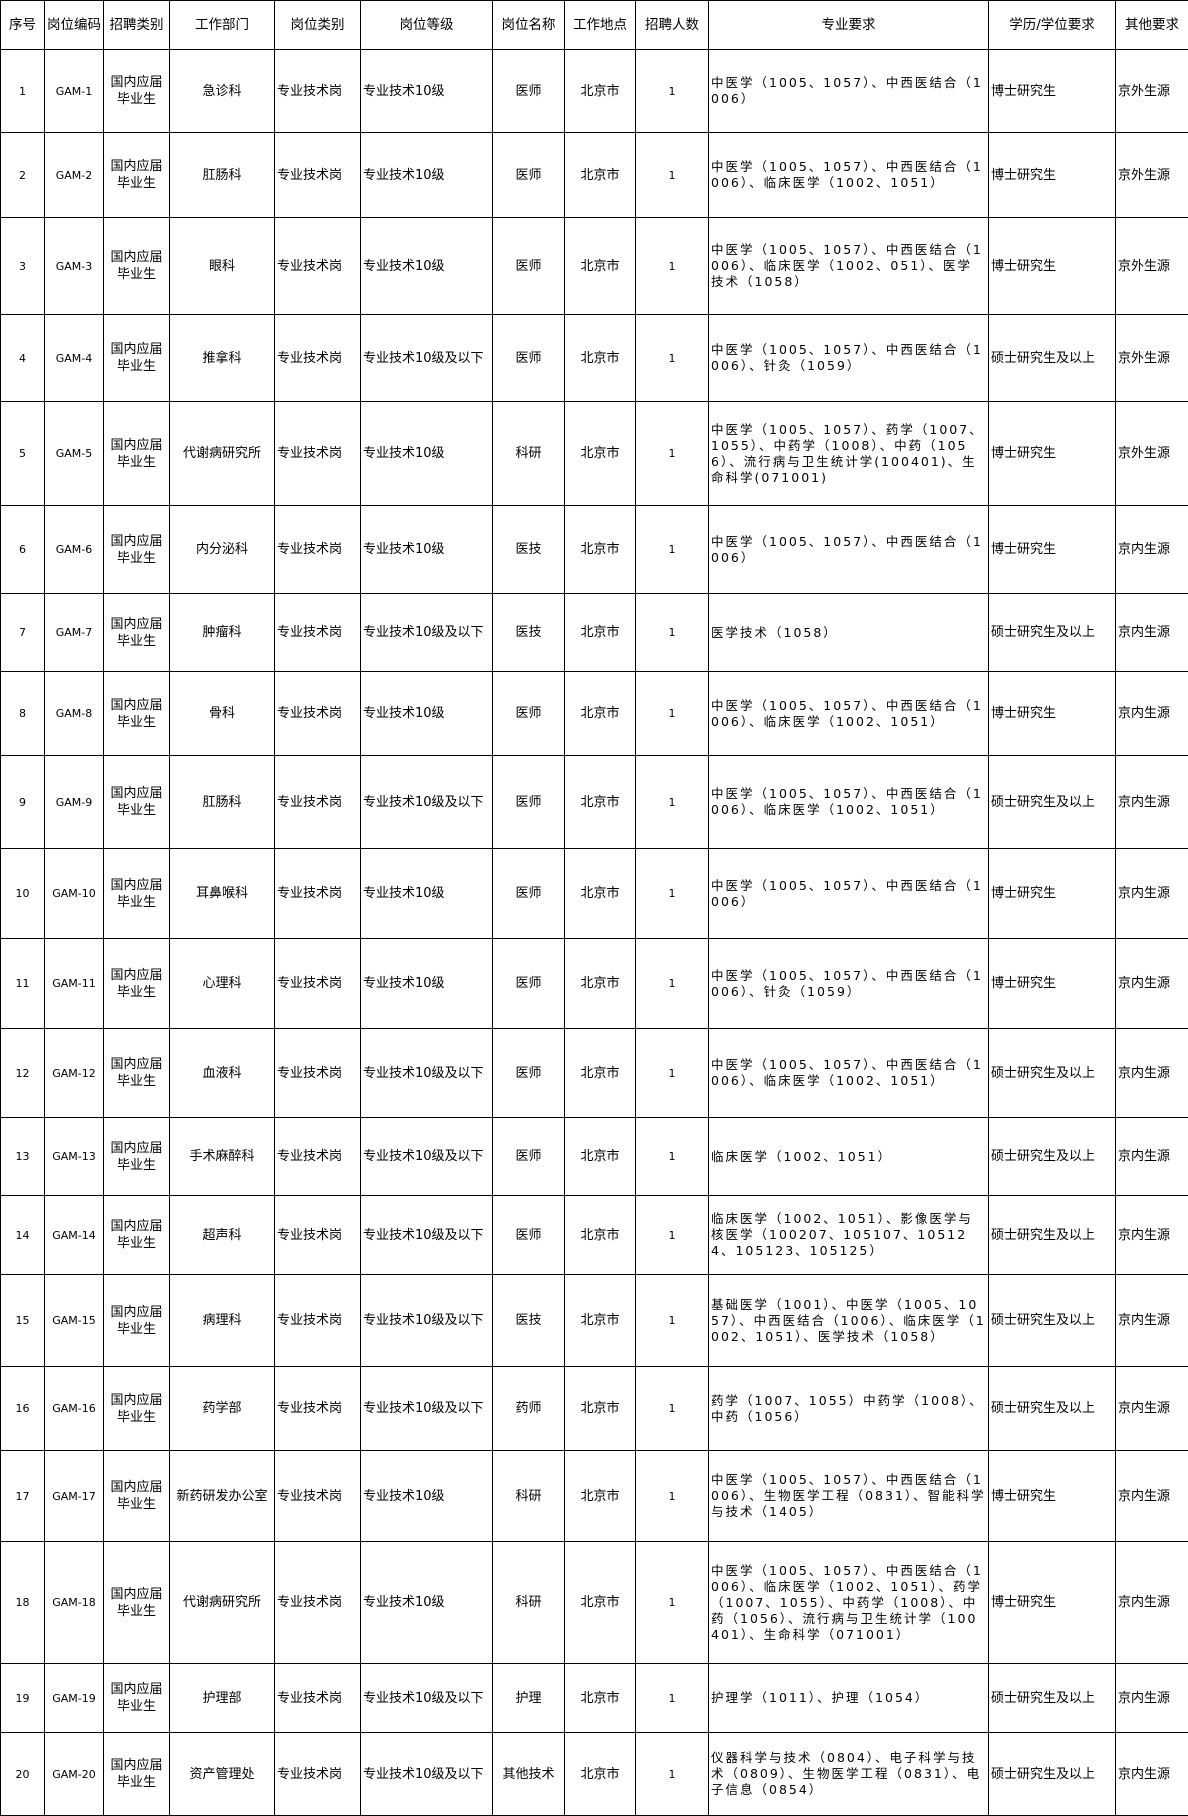  What do you see at coordinates (222, 1157) in the screenshot?
I see `cell-department: 手术麻醉科` at bounding box center [222, 1157].